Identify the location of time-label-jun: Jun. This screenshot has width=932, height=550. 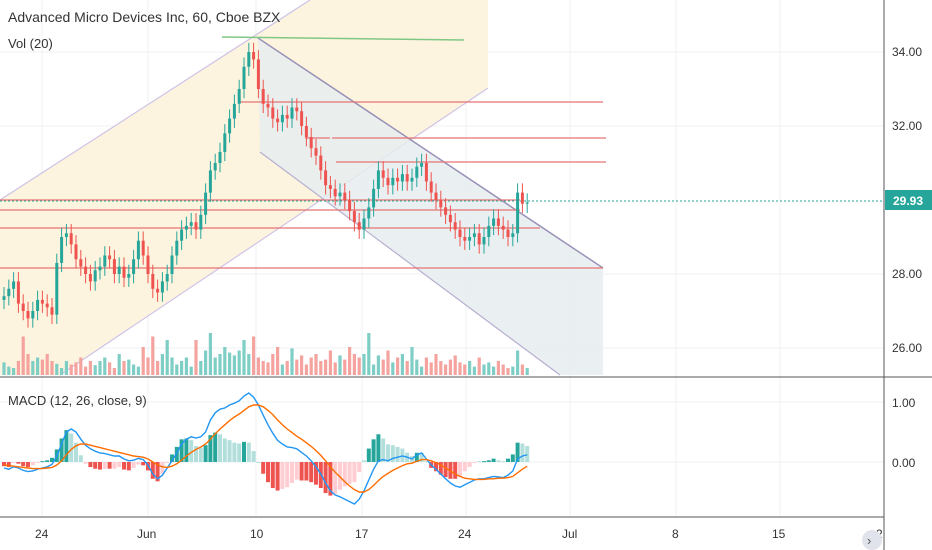
(146, 534).